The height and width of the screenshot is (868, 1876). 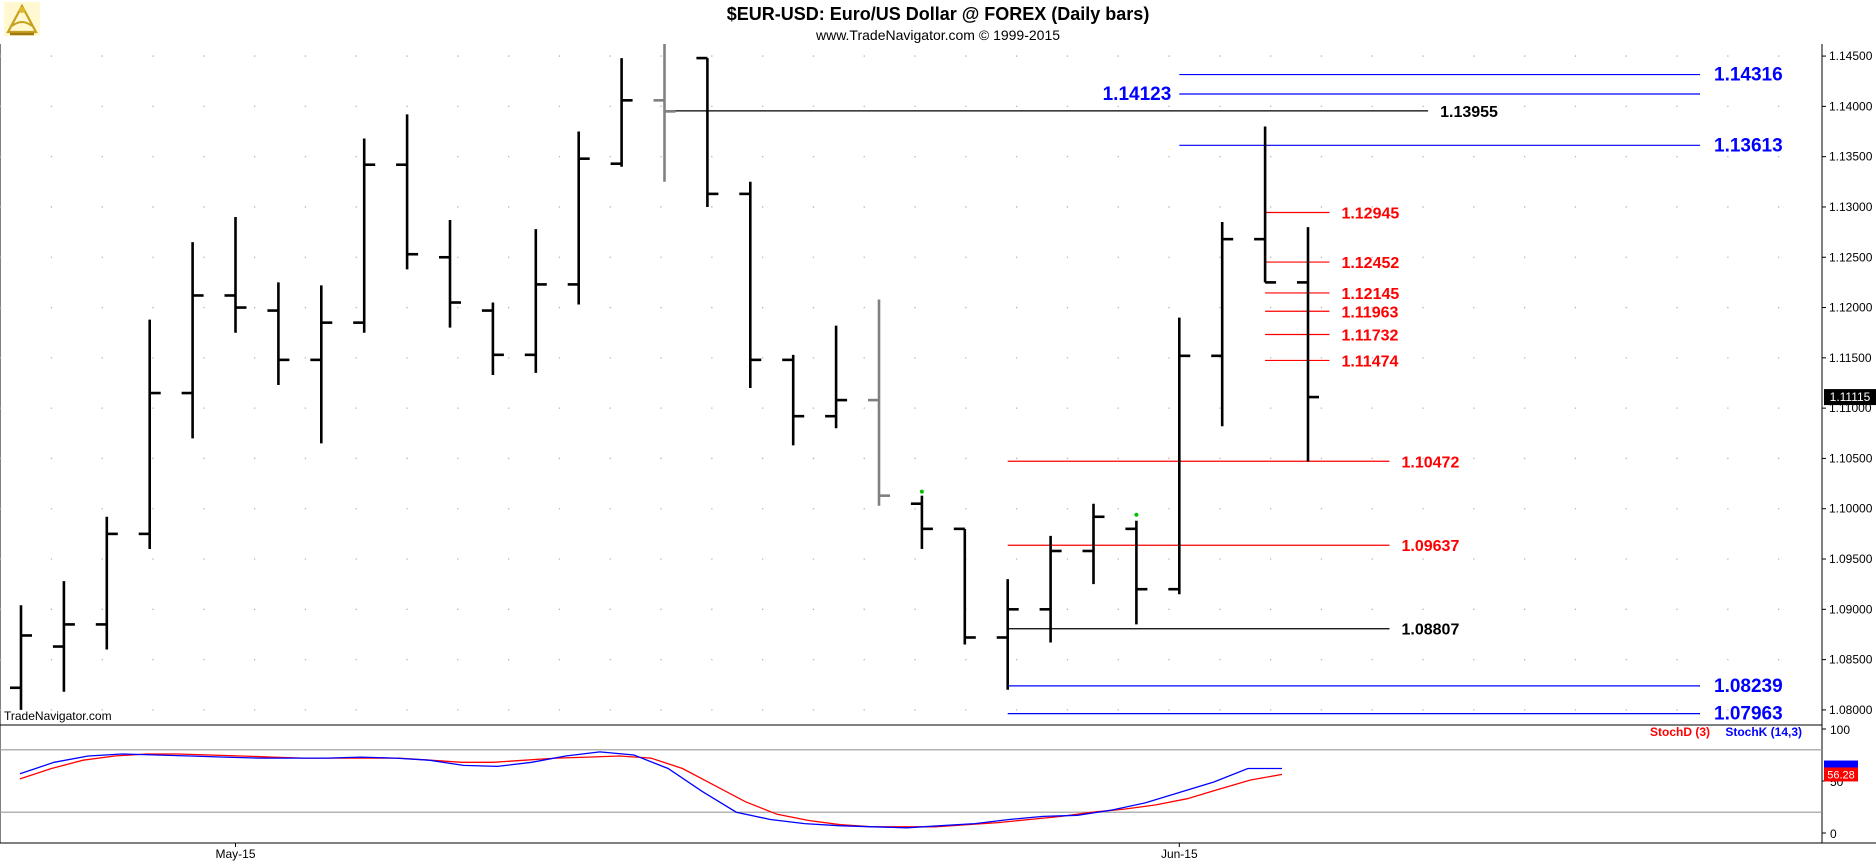 I want to click on stoch-legend-d: StochD (3), so click(x=1680, y=732).